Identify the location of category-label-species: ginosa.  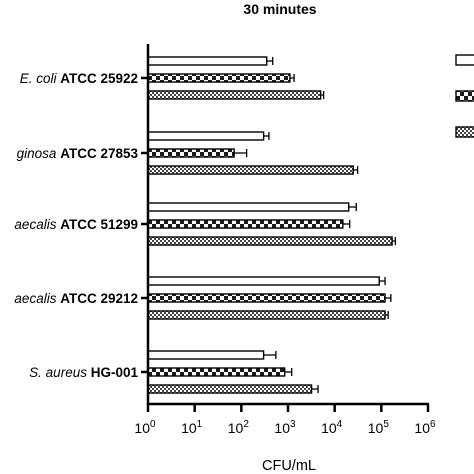
(39, 153).